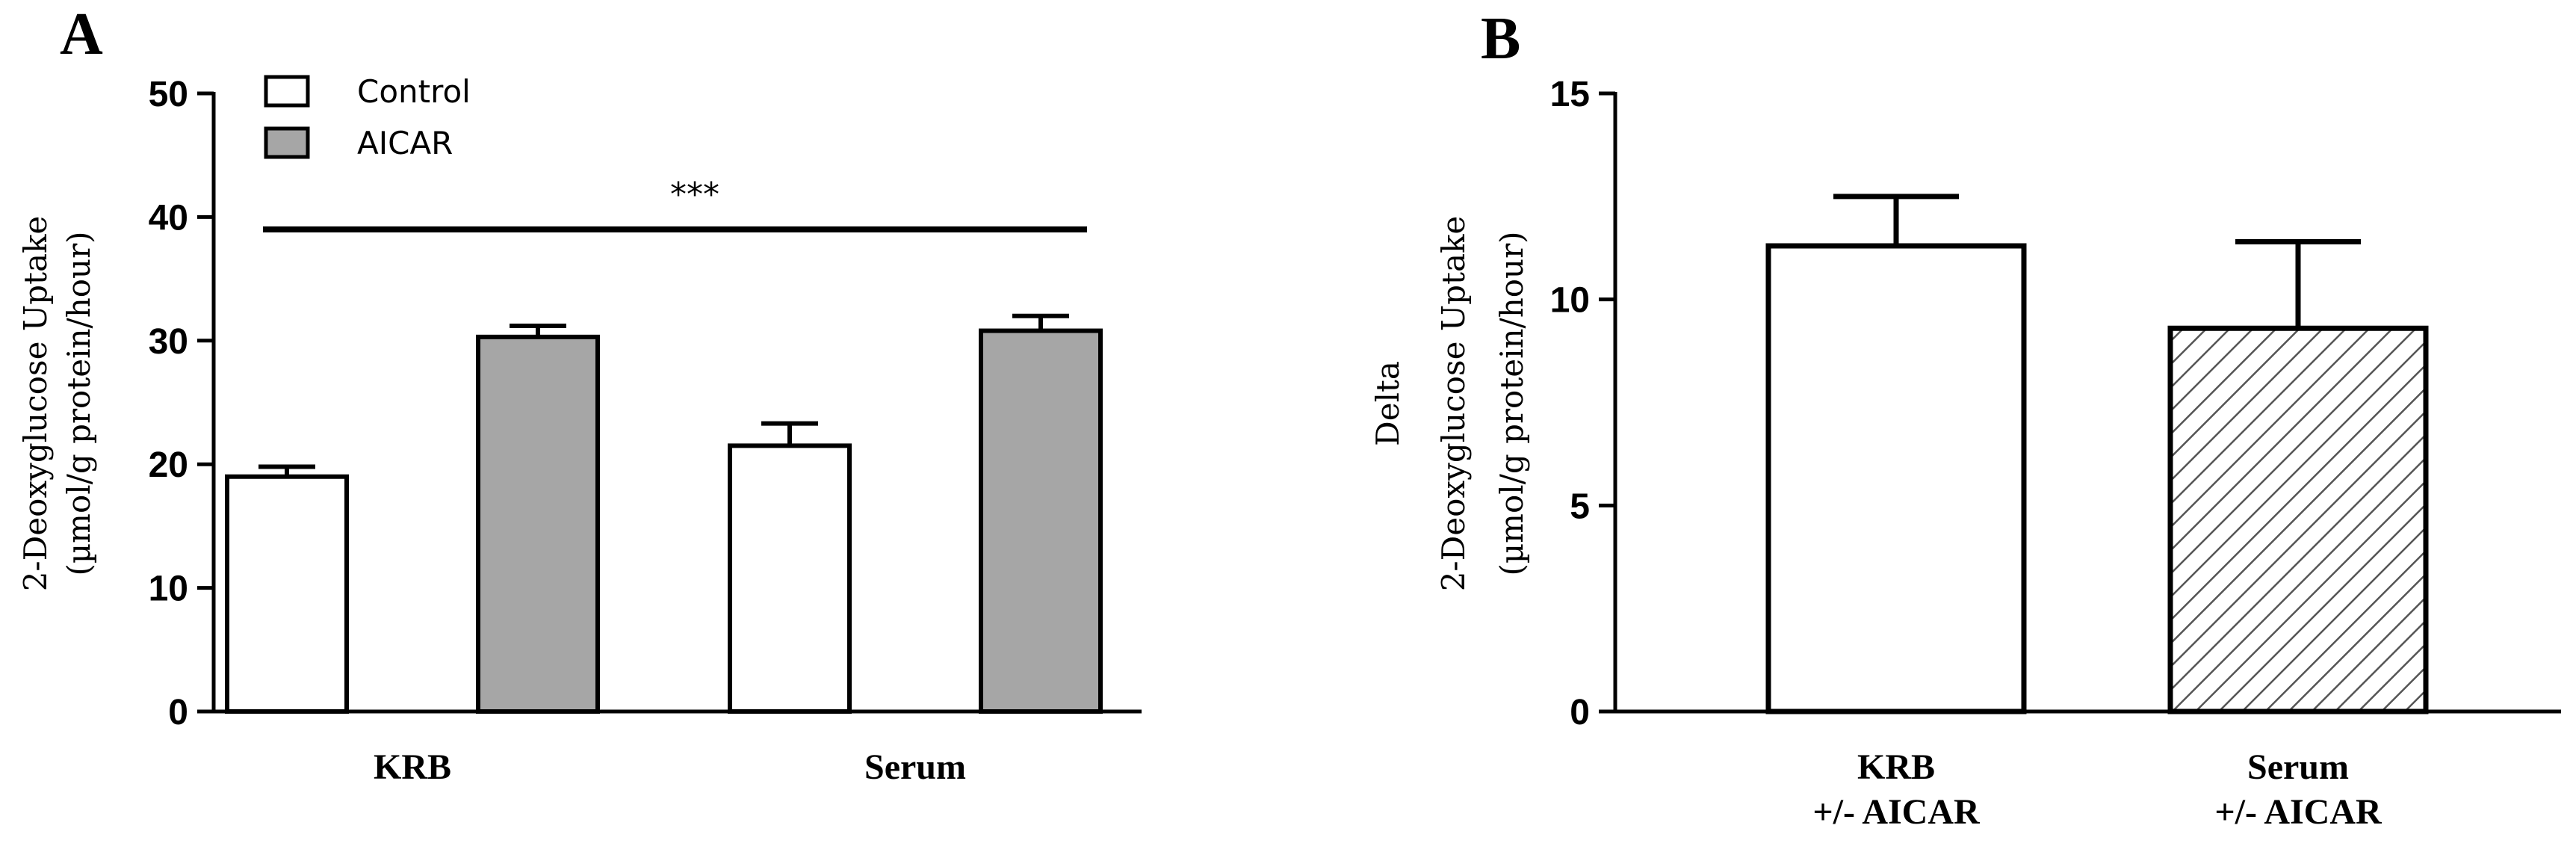 This screenshot has height=849, width=2576. Describe the element at coordinates (2097, 261) in the screenshot. I see `panel-b-error-bars` at that location.